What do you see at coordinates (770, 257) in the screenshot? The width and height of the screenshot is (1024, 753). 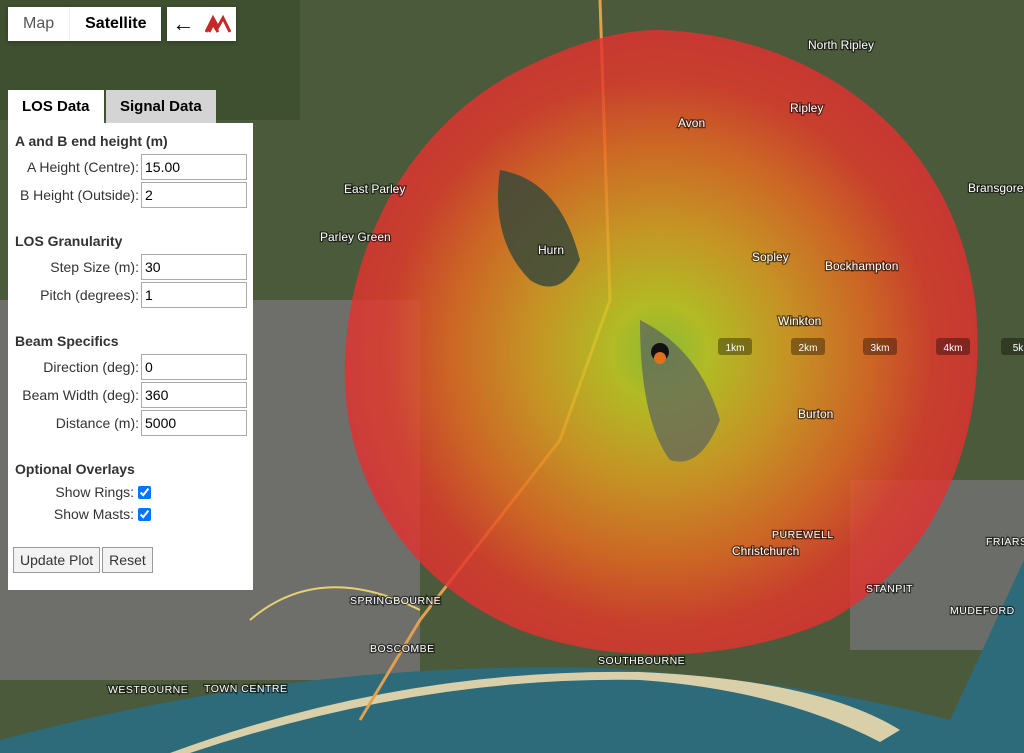 I see `place-label: Sopley` at bounding box center [770, 257].